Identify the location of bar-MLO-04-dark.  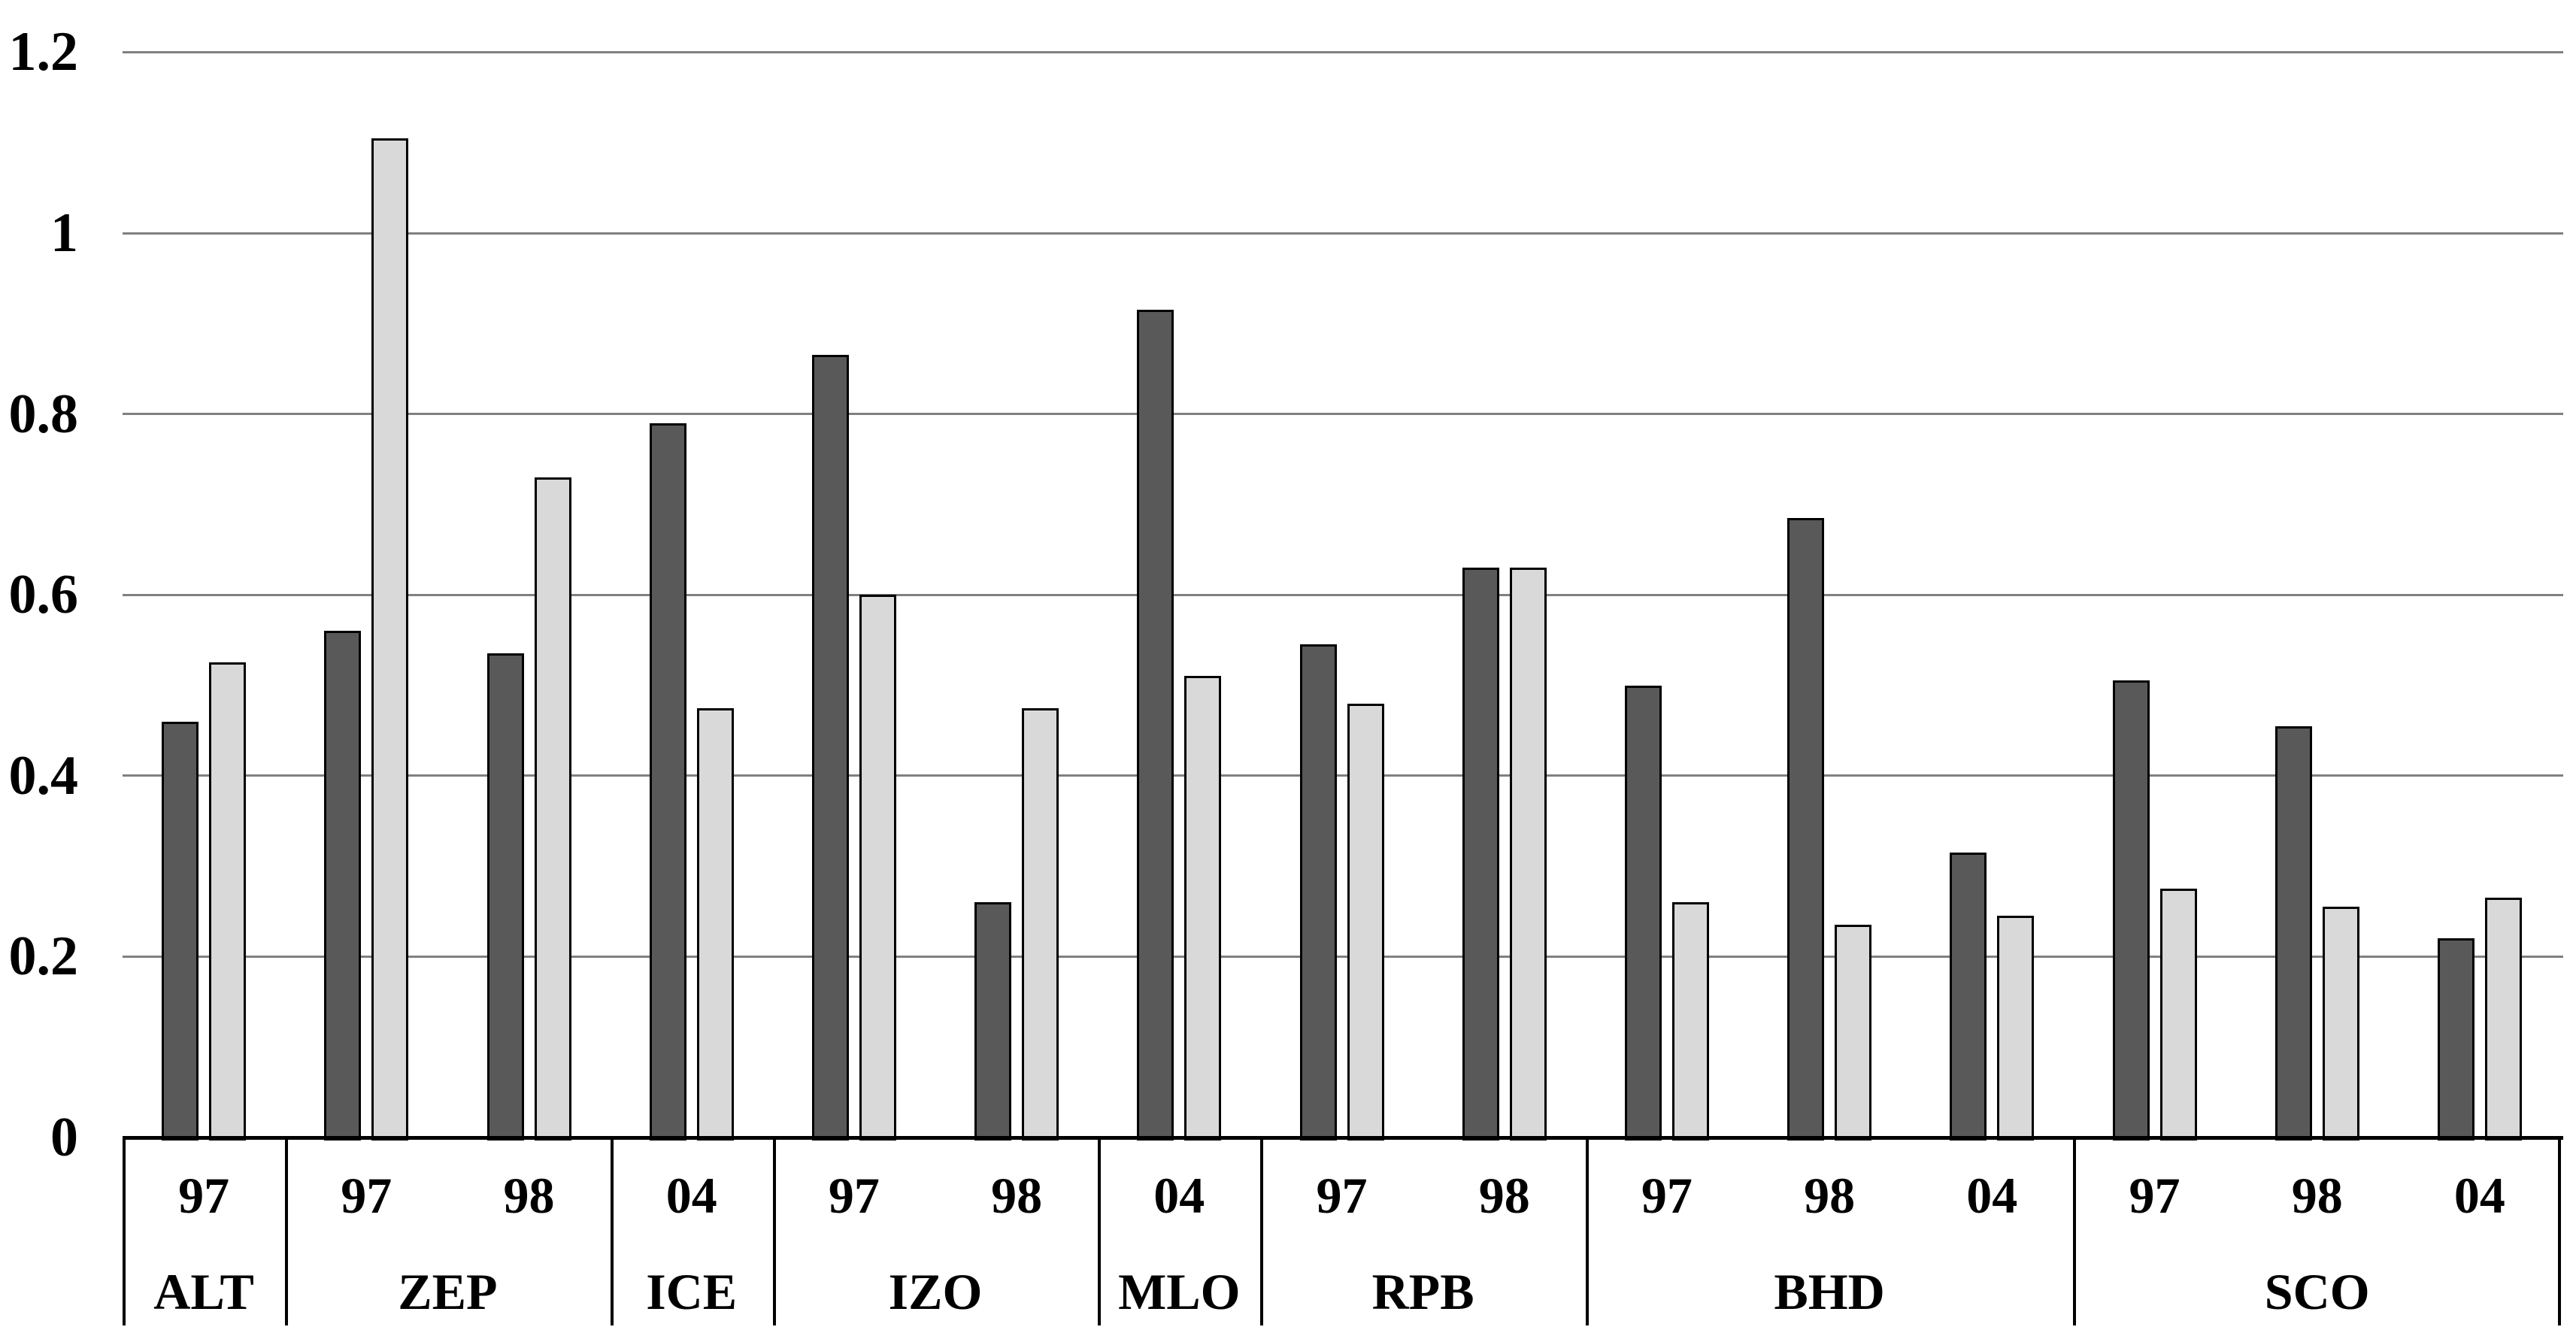
(1155, 725).